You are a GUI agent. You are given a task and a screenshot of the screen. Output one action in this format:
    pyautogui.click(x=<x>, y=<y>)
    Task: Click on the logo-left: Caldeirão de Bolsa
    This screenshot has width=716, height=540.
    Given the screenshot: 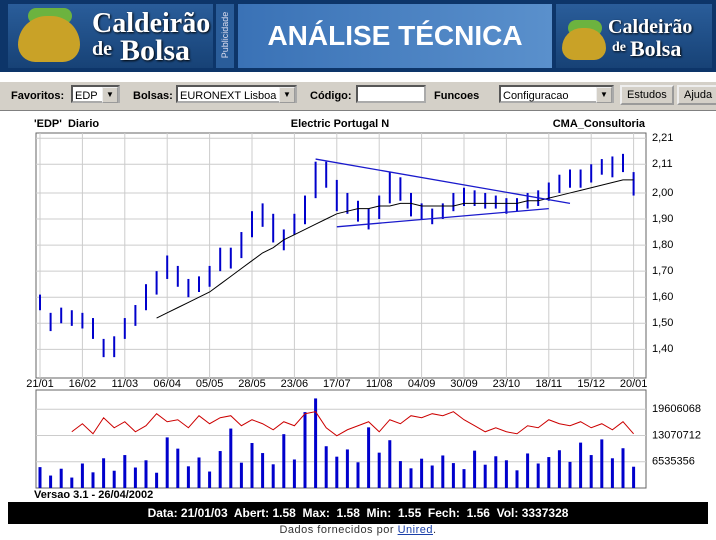 What is the action you would take?
    pyautogui.click(x=110, y=36)
    